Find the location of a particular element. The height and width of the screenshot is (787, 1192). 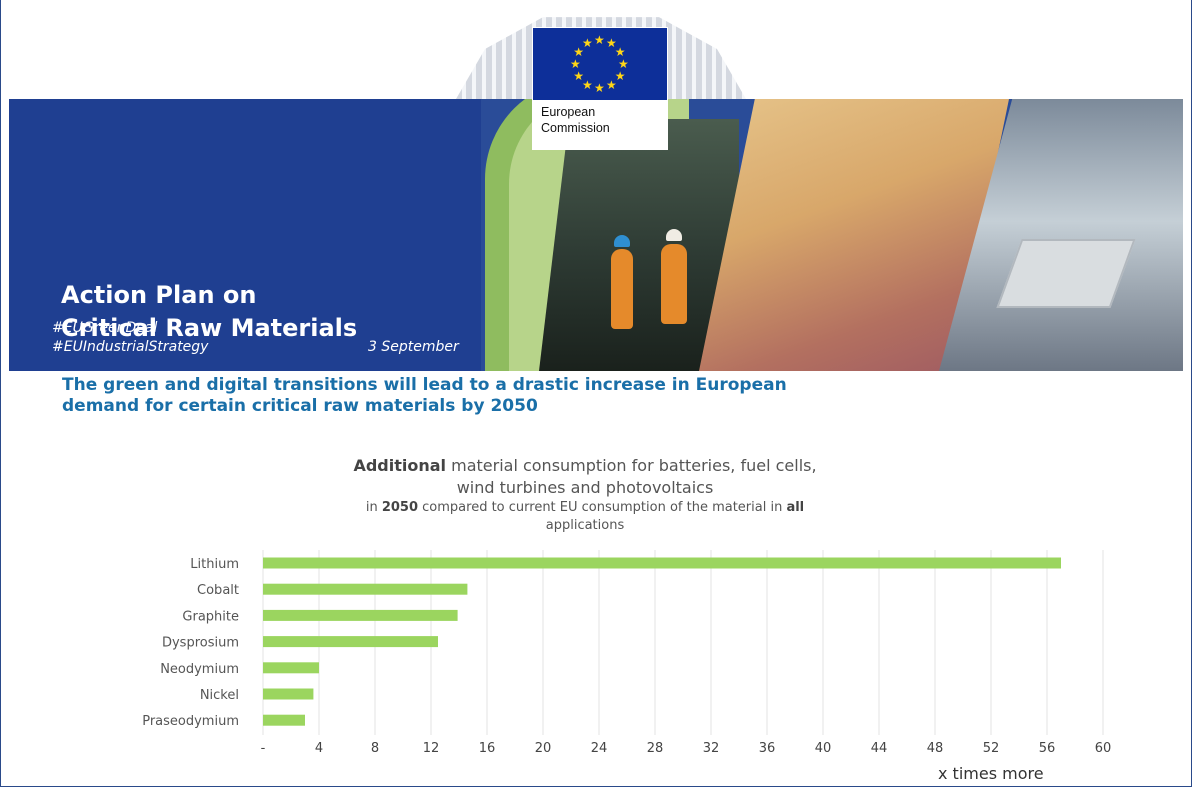

category-label: Nickel is located at coordinates (219, 695).